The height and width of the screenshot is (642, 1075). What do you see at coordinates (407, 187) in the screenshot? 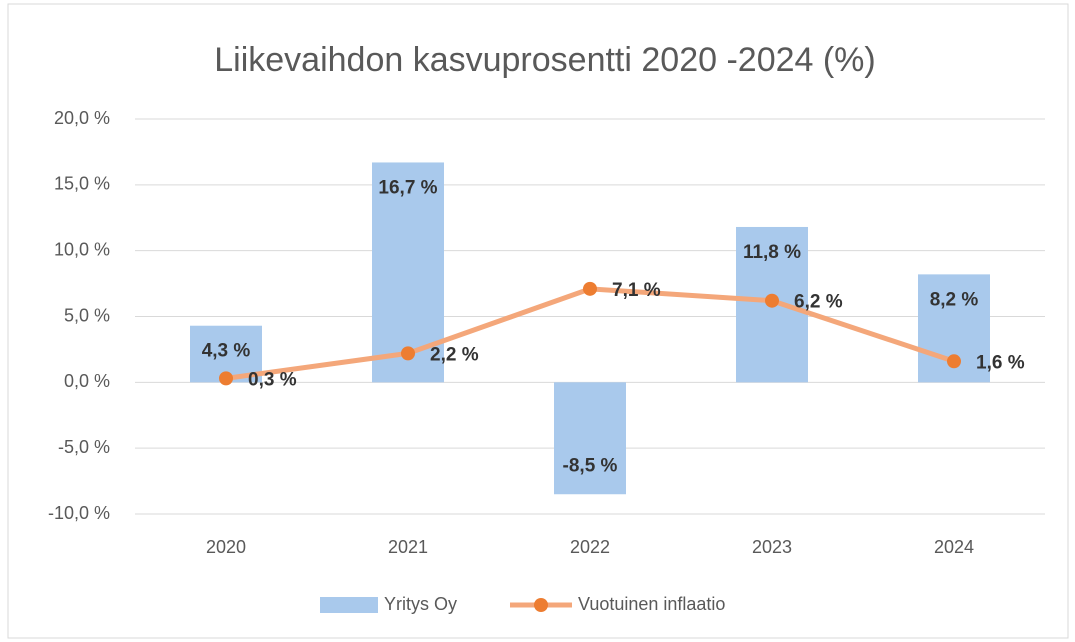
I see `data-label: 16,7 %` at bounding box center [407, 187].